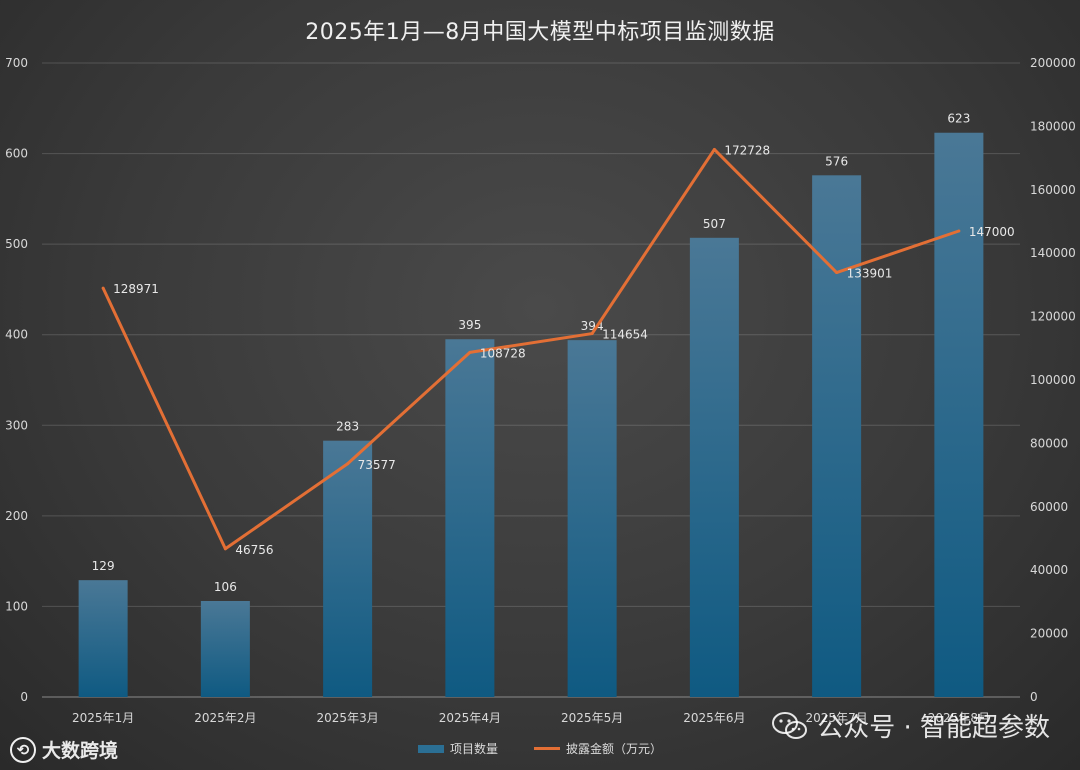 Image resolution: width=1080 pixels, height=770 pixels. Describe the element at coordinates (103, 566) in the screenshot. I see `bar-value-label: 129` at that location.